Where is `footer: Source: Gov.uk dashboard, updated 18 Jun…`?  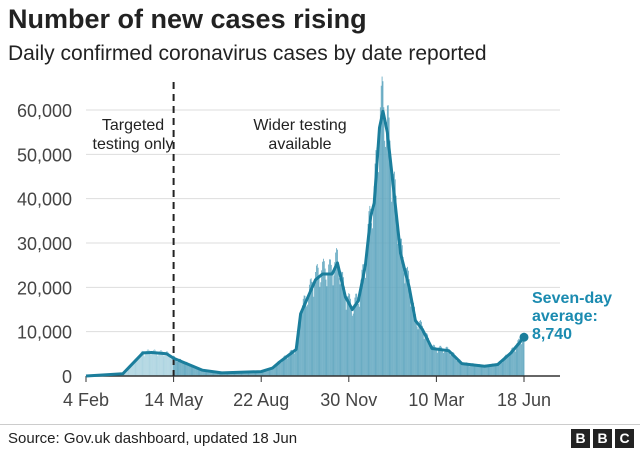 footer: Source: Gov.uk dashboard, updated 18 Jun… is located at coordinates (320, 437).